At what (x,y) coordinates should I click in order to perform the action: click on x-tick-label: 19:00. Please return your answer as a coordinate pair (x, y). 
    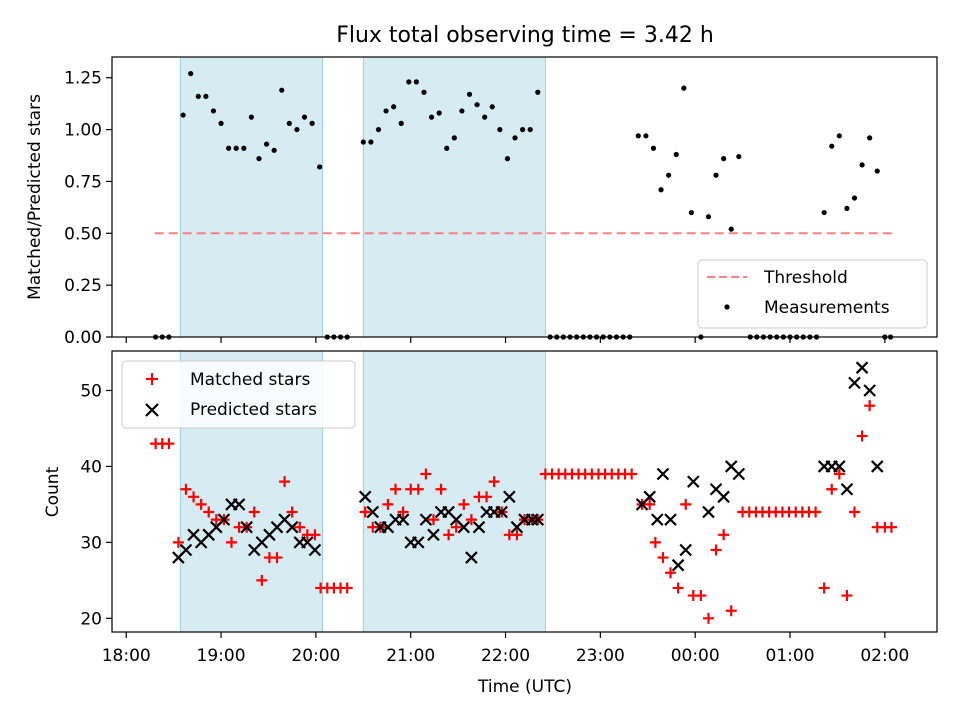
    Looking at the image, I should click on (221, 656).